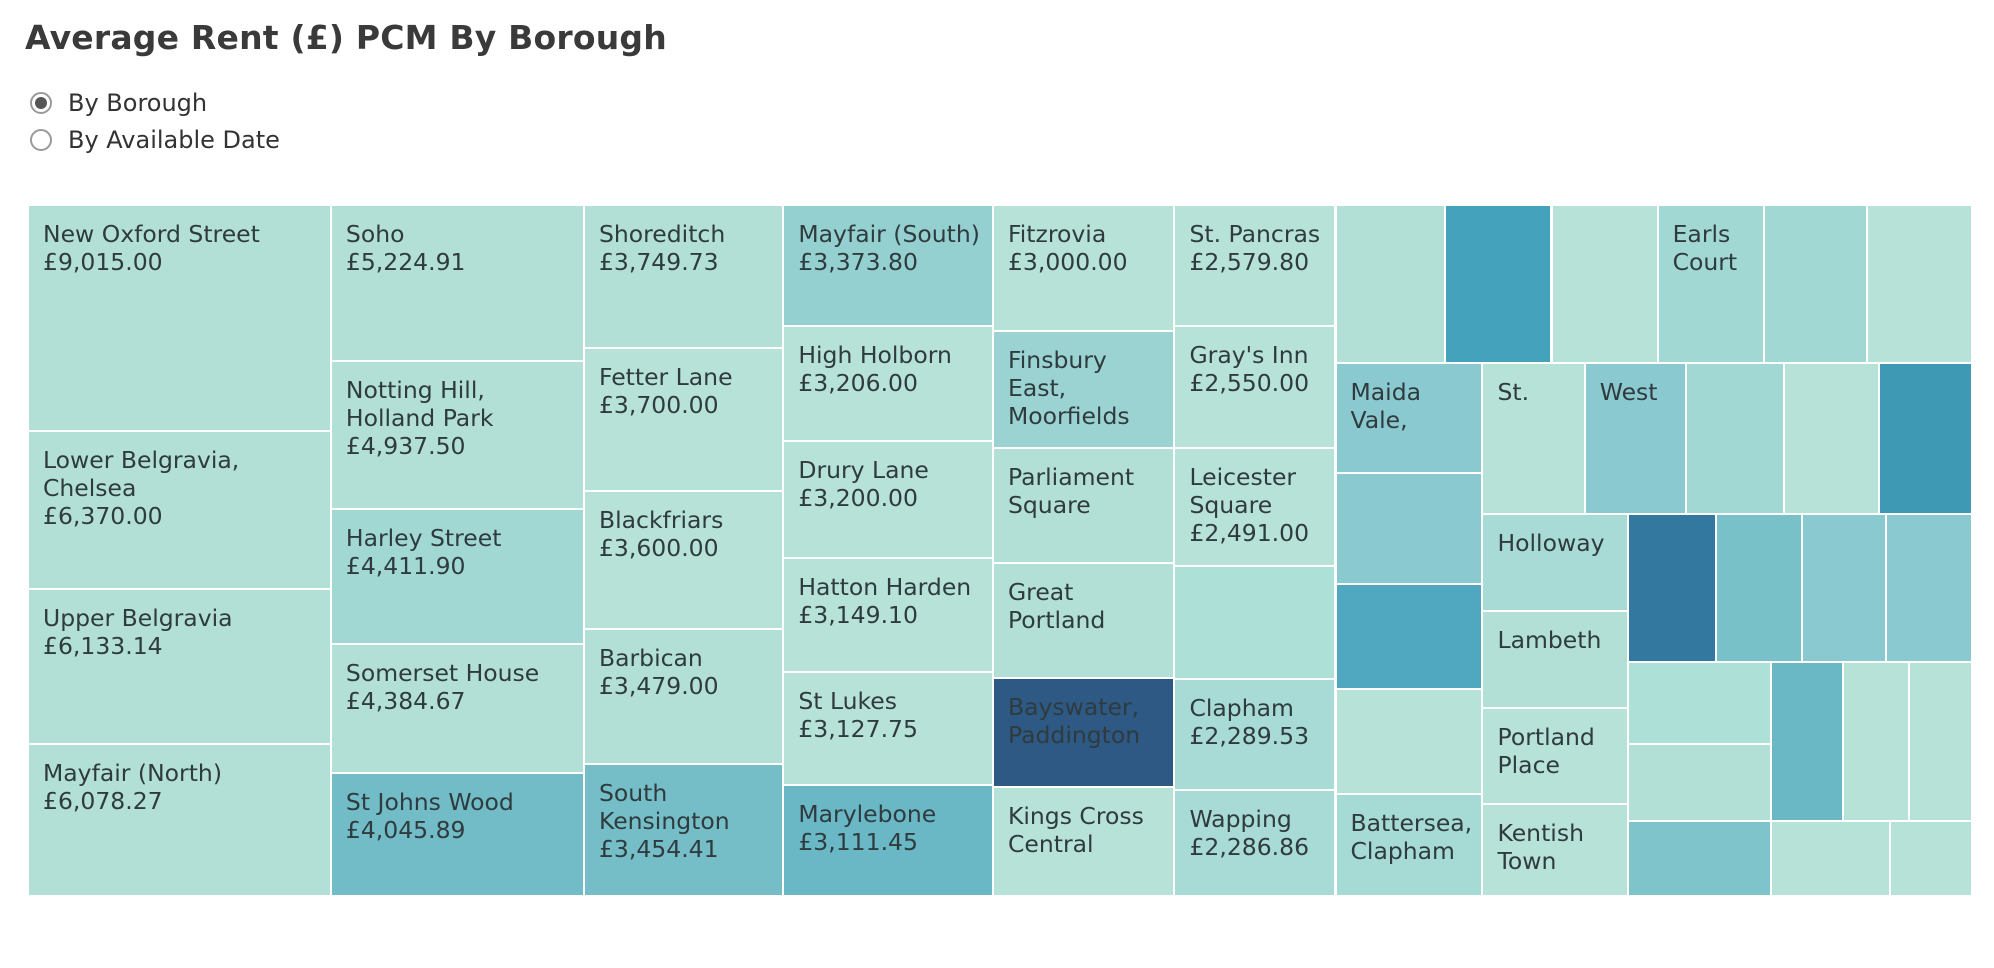  I want to click on radio-by-borough: By Borough, so click(155, 102).